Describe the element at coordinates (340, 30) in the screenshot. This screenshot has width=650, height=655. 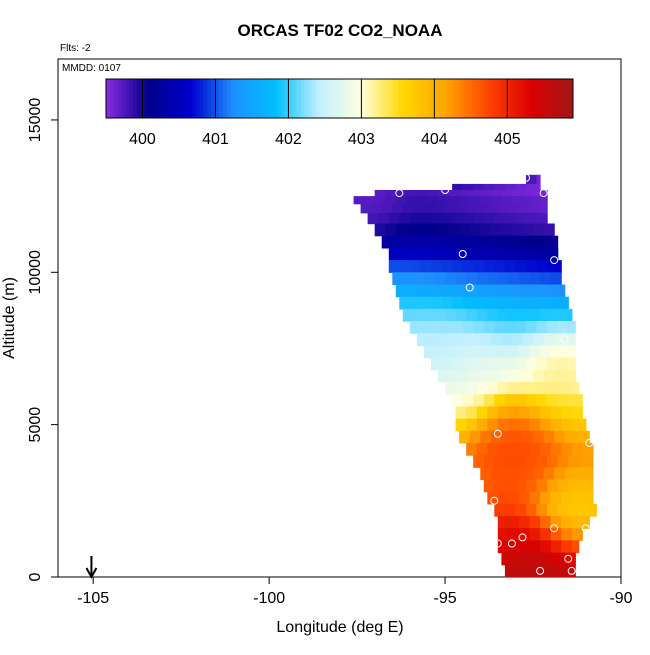
I see `chart-title: ORCAS TF02 CO2_NOAA` at that location.